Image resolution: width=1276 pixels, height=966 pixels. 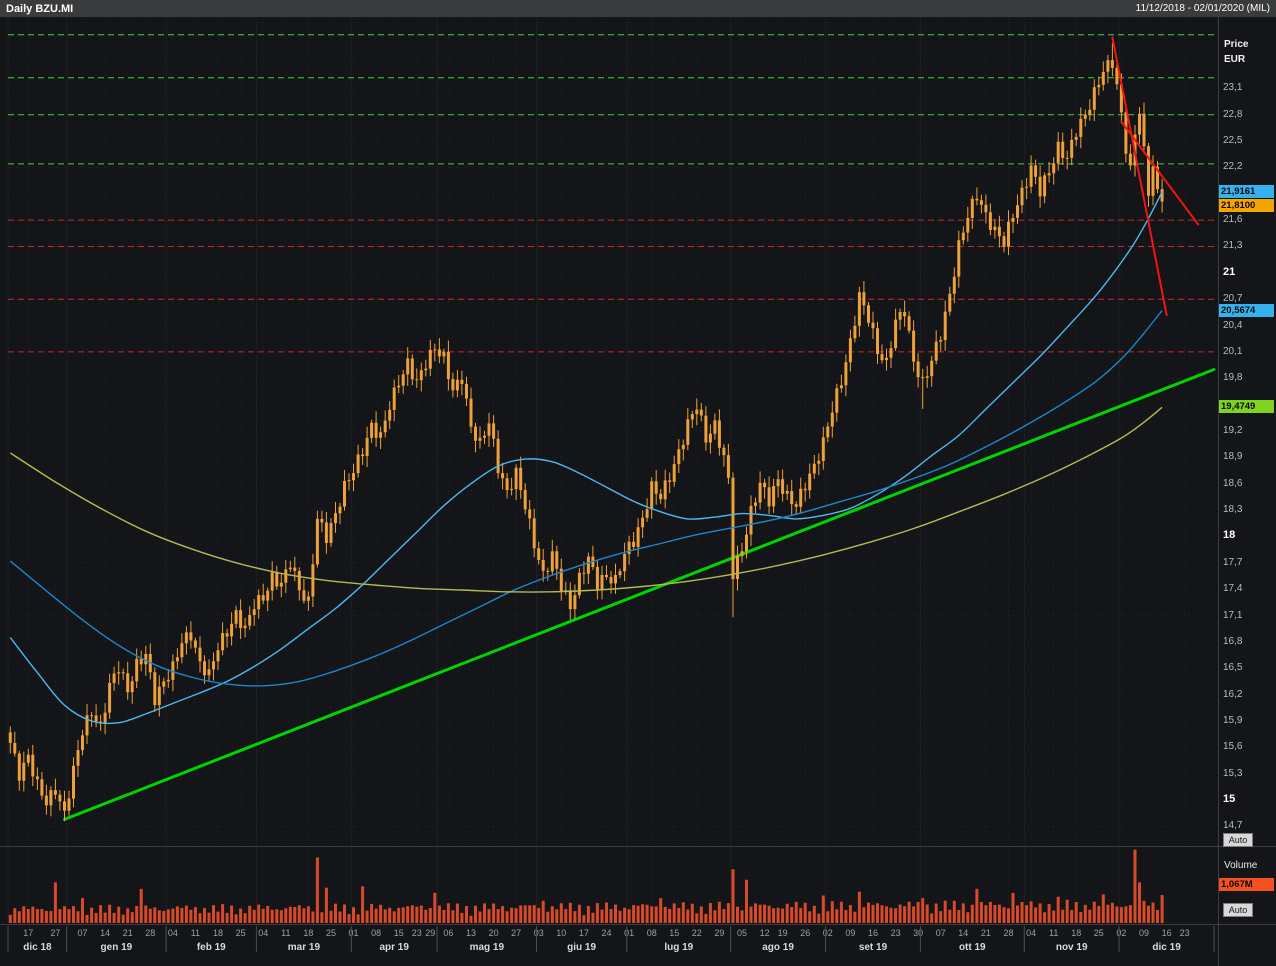 I want to click on price-tick-label: 16,5, so click(x=1233, y=667).